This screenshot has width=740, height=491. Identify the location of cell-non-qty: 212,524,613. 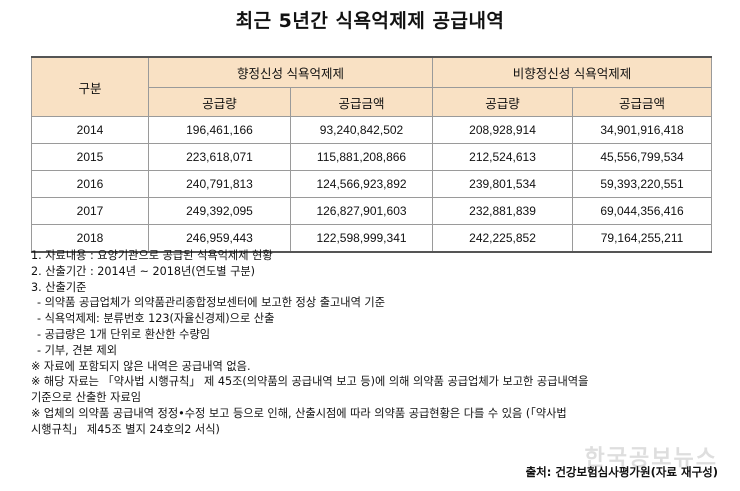
(503, 157).